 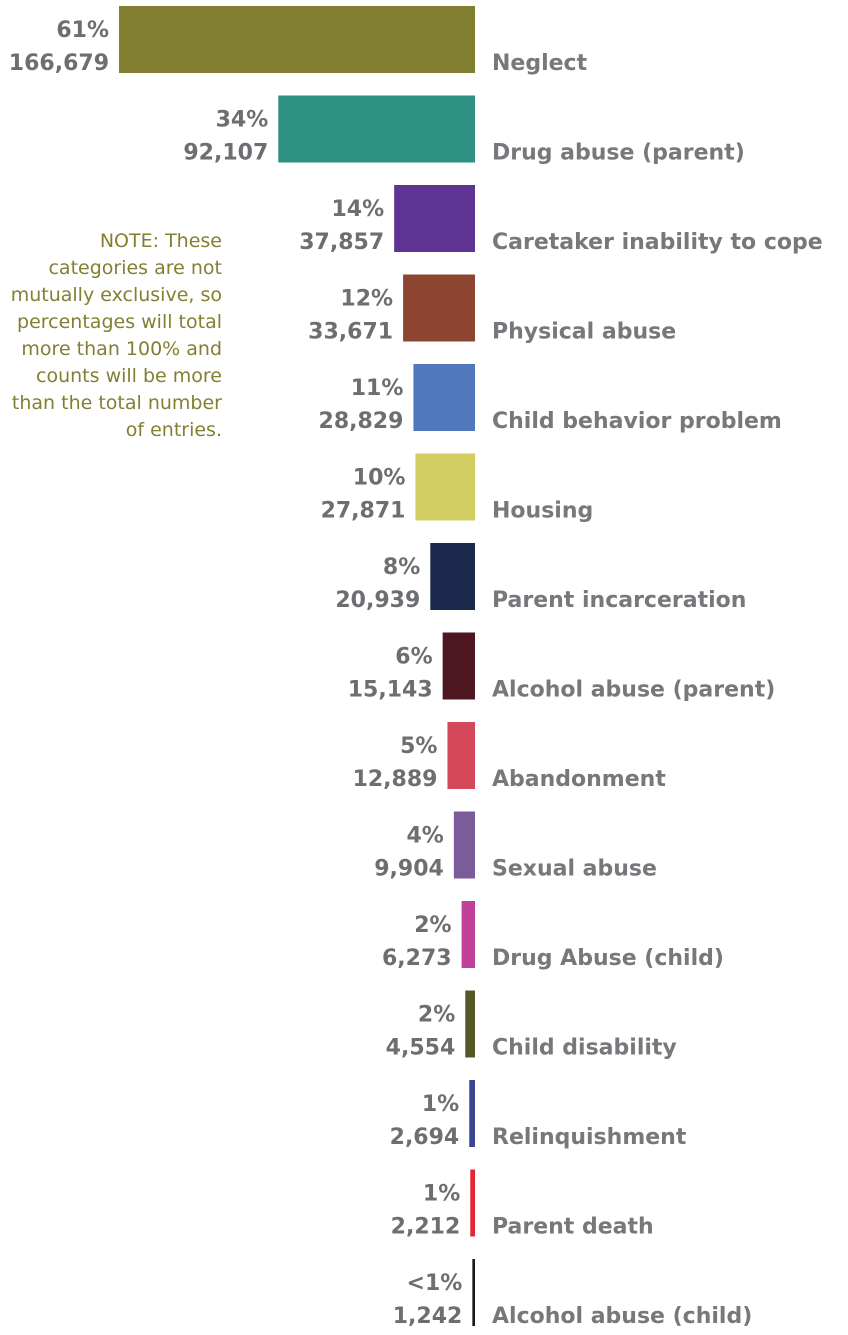 I want to click on category-label: Child disability, so click(x=584, y=1048).